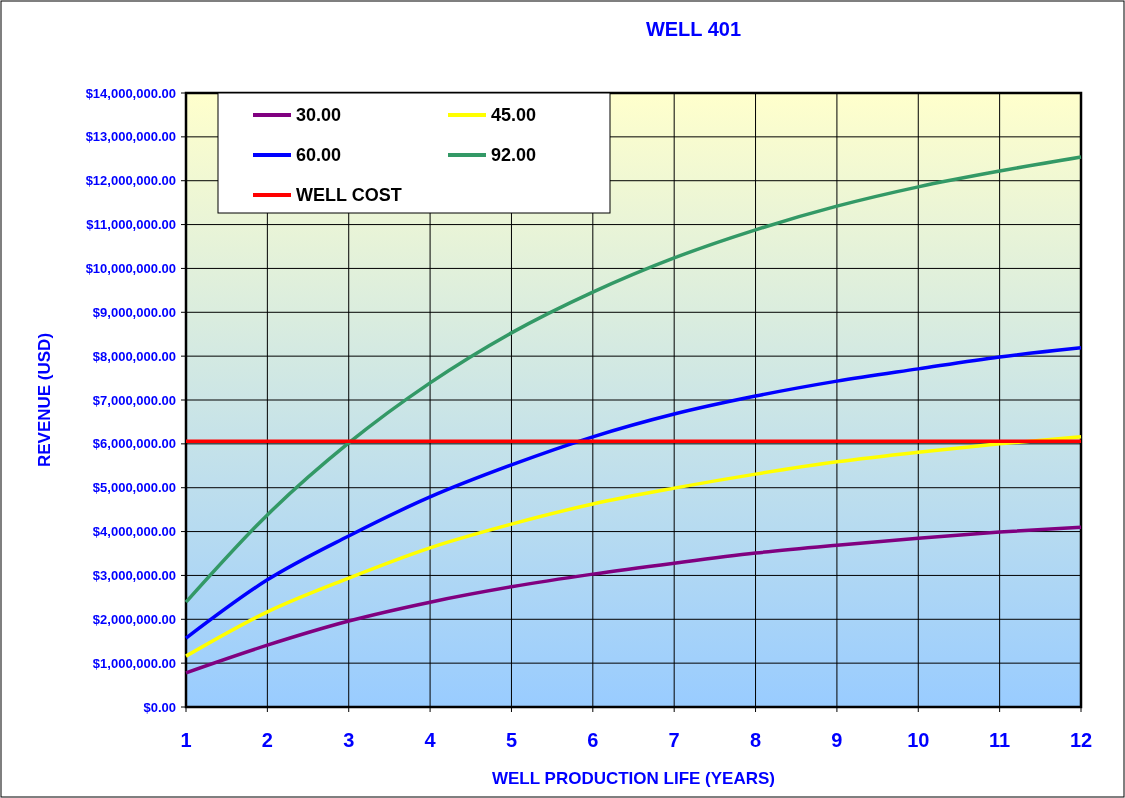 Image resolution: width=1125 pixels, height=798 pixels. What do you see at coordinates (693, 29) in the screenshot?
I see `chart-title: WELL 401` at bounding box center [693, 29].